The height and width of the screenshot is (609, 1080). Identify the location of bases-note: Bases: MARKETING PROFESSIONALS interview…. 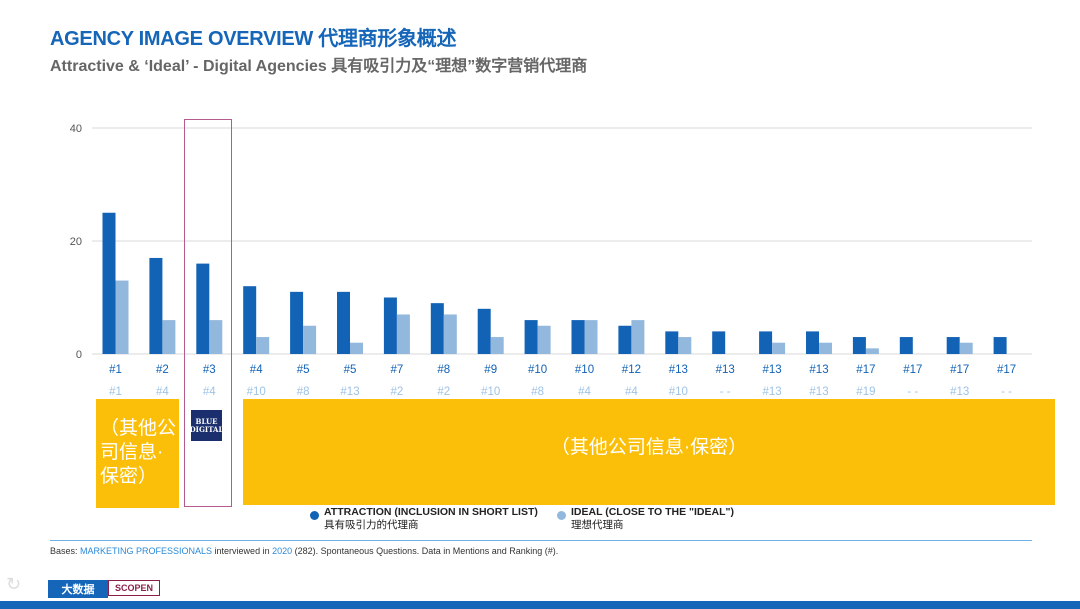
(304, 551).